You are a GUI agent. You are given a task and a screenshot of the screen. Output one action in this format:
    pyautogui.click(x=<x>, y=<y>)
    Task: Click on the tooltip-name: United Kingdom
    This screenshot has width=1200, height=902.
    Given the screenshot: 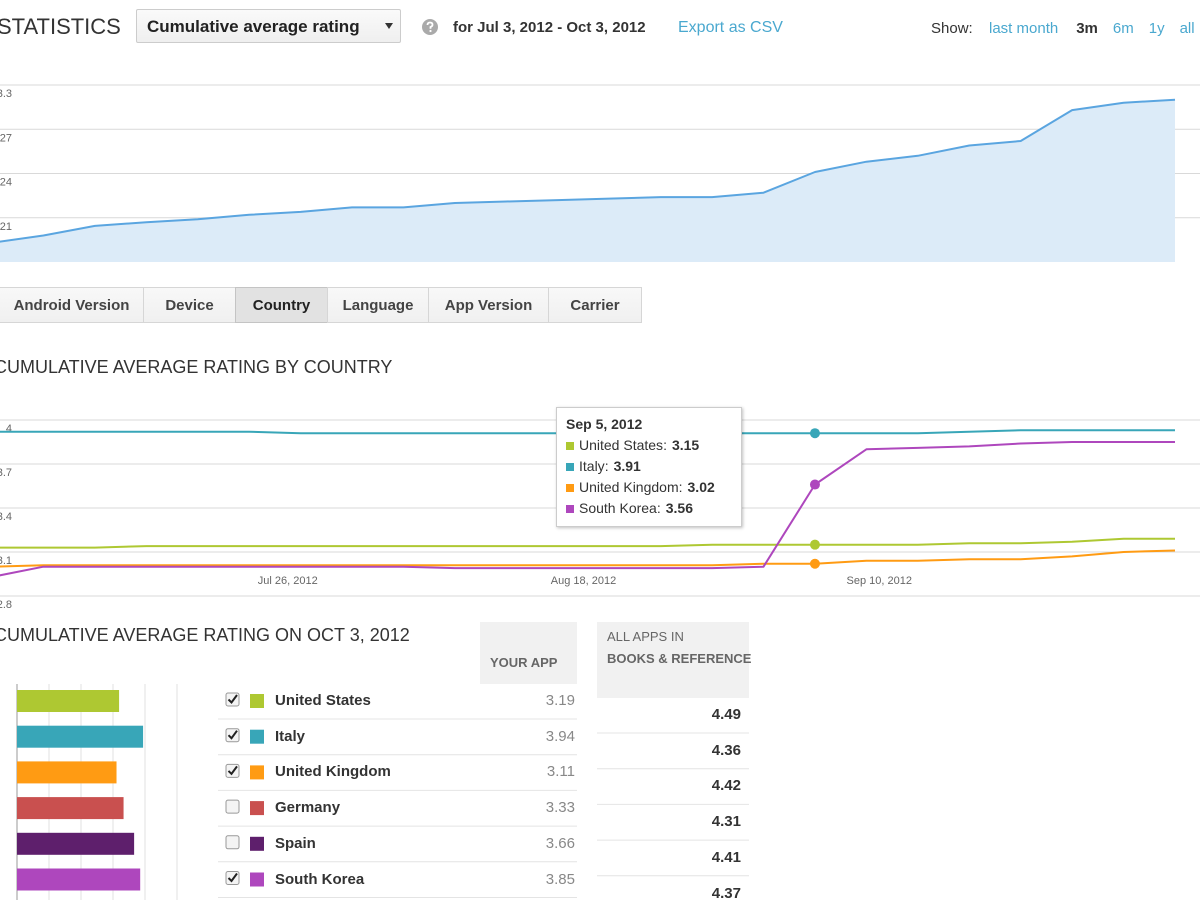 What is the action you would take?
    pyautogui.click(x=631, y=487)
    